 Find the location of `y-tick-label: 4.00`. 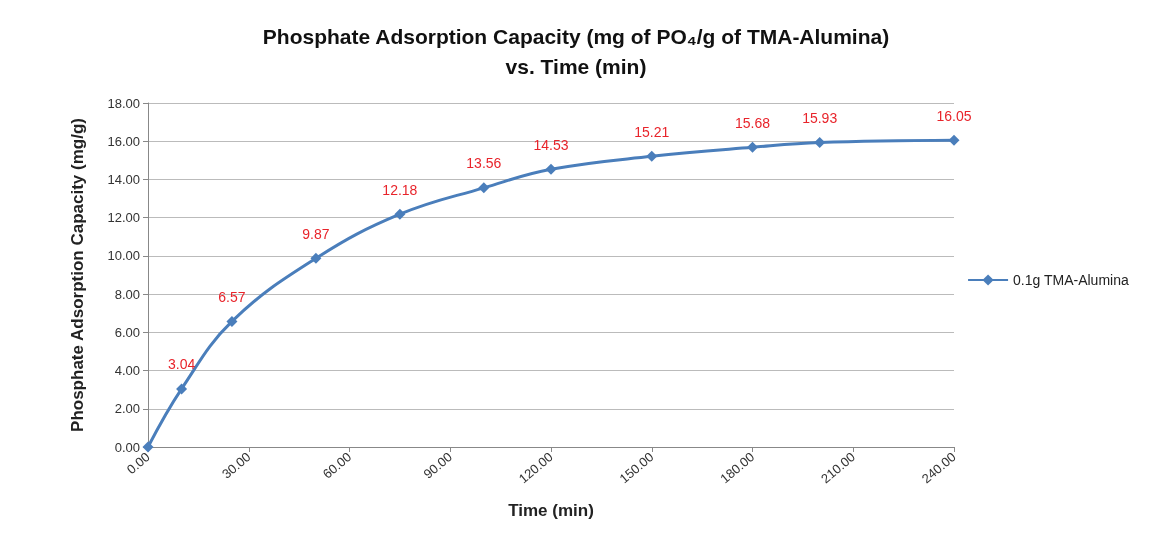

y-tick-label: 4.00 is located at coordinates (127, 371).